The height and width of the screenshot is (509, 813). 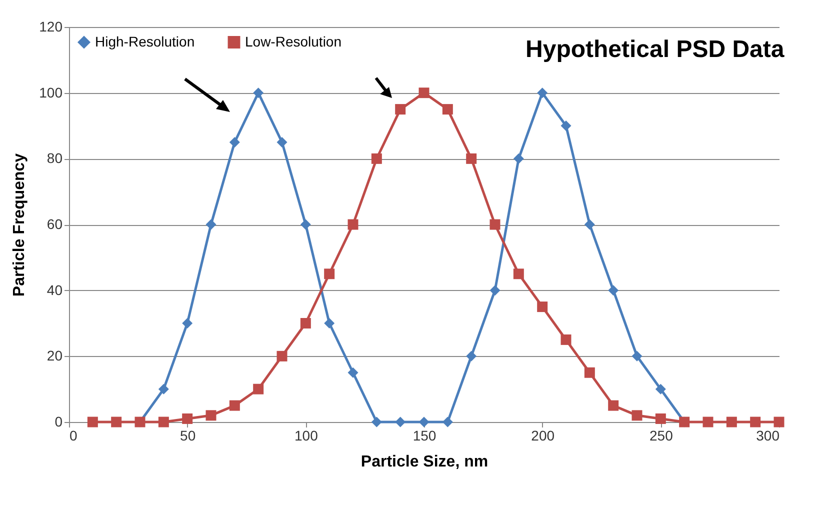 I want to click on y-axis-title: Particle Frequency, so click(x=19, y=225).